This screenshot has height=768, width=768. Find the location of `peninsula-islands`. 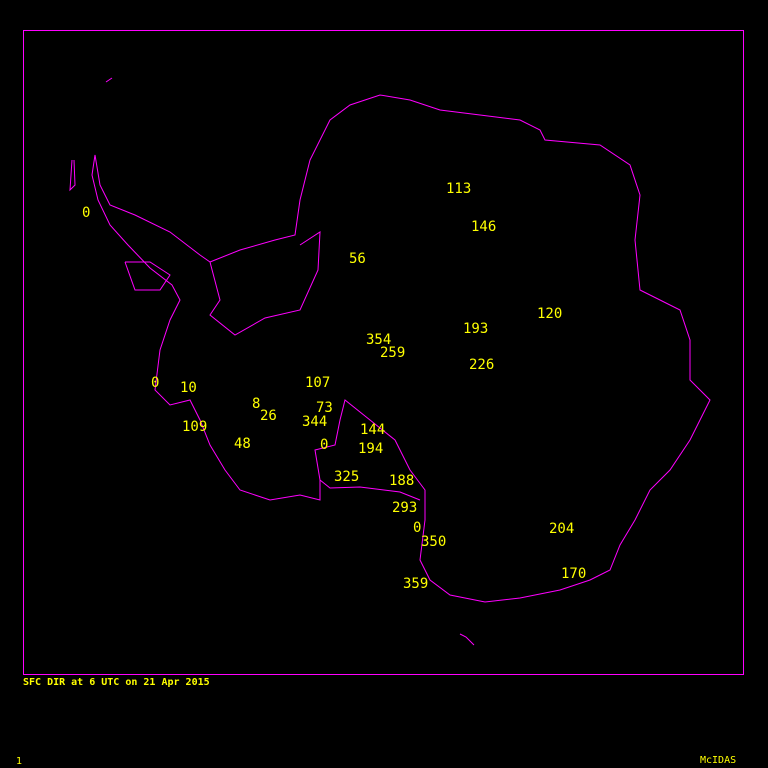

peninsula-islands is located at coordinates (72, 175).